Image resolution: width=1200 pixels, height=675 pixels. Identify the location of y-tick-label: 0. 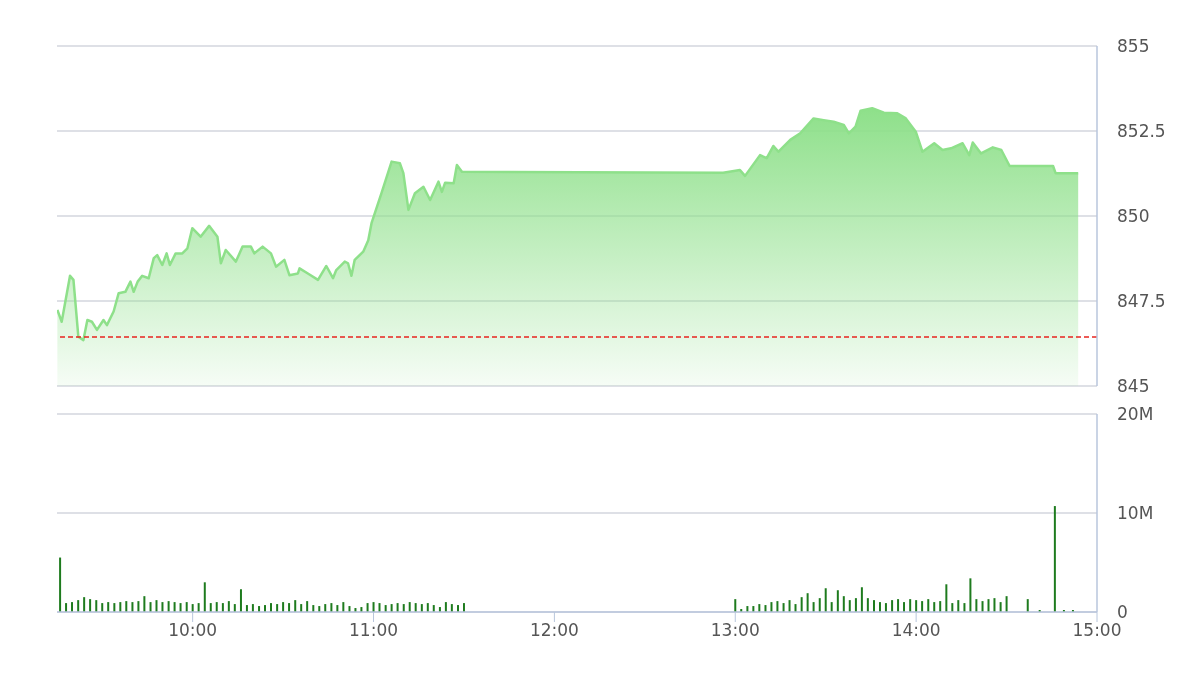
(1122, 612).